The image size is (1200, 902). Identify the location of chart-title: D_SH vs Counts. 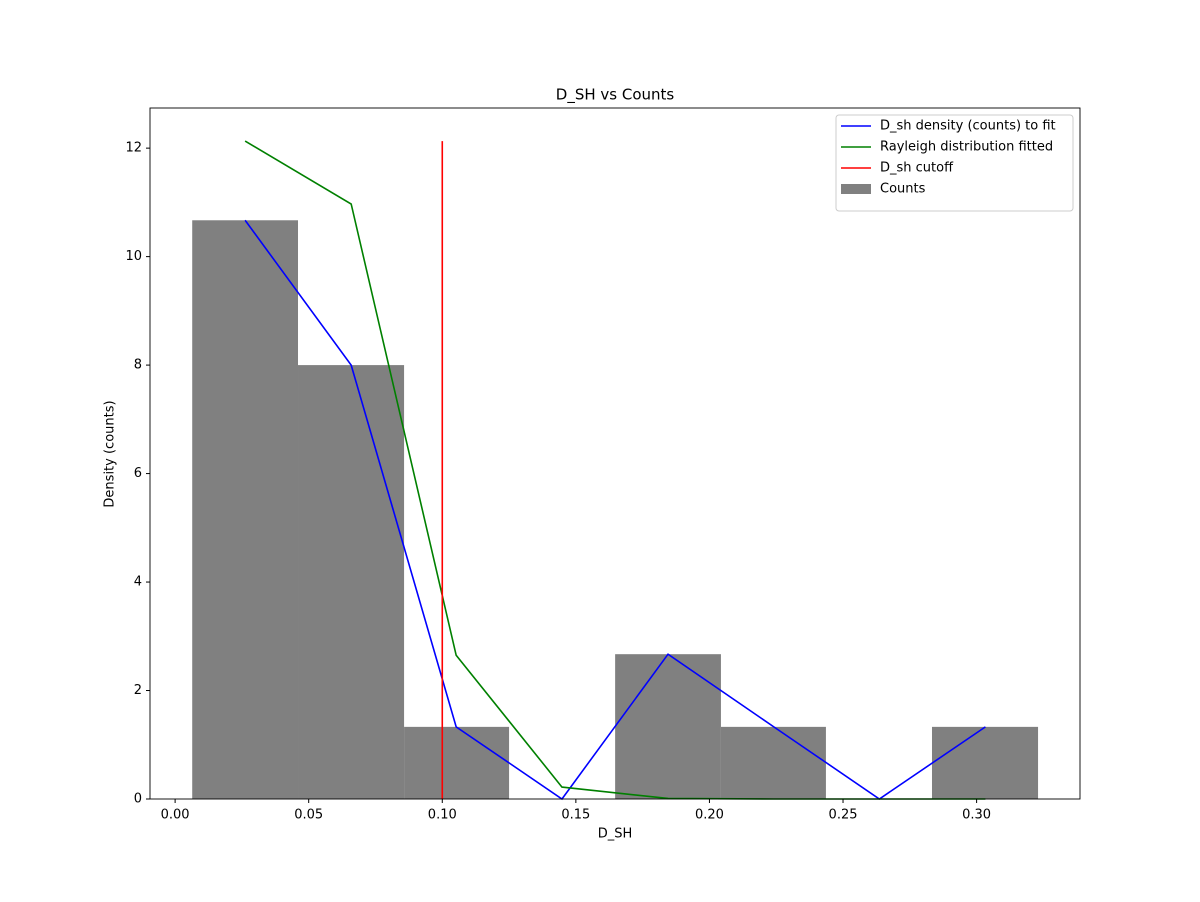
(615, 95).